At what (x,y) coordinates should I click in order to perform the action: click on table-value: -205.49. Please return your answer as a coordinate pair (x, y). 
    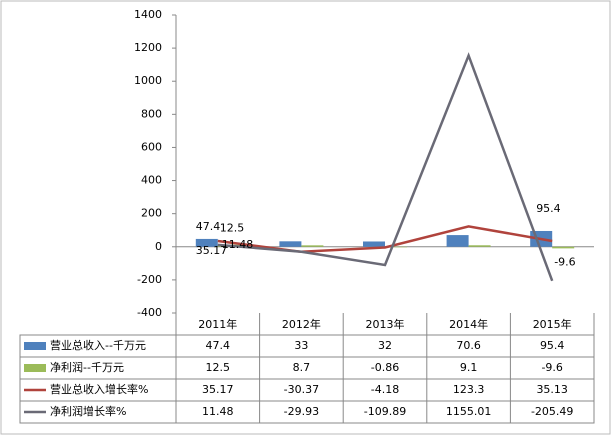
    Looking at the image, I should click on (552, 411).